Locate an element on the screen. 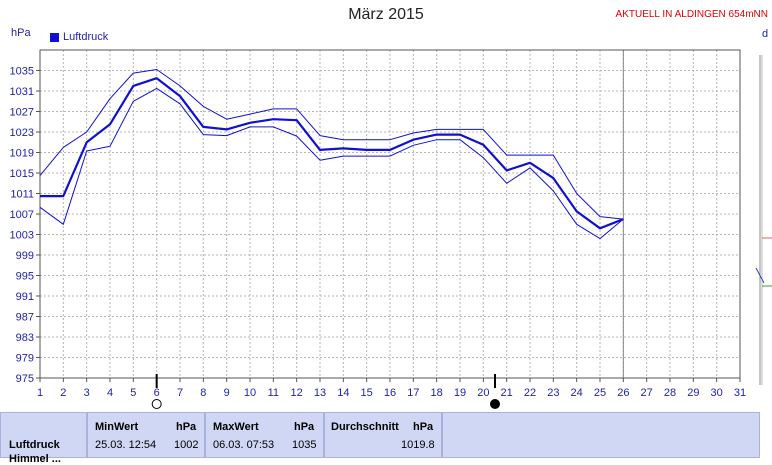 The image size is (772, 465). x-tick-label: 11 is located at coordinates (273, 393).